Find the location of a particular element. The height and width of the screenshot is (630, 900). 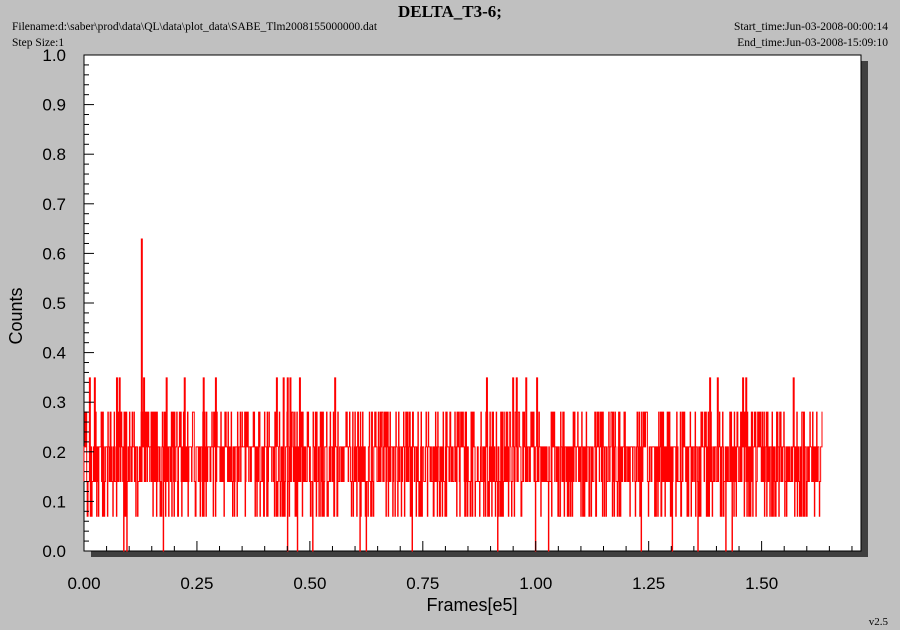

step-size-label: Step Size:1 is located at coordinates (38, 43).